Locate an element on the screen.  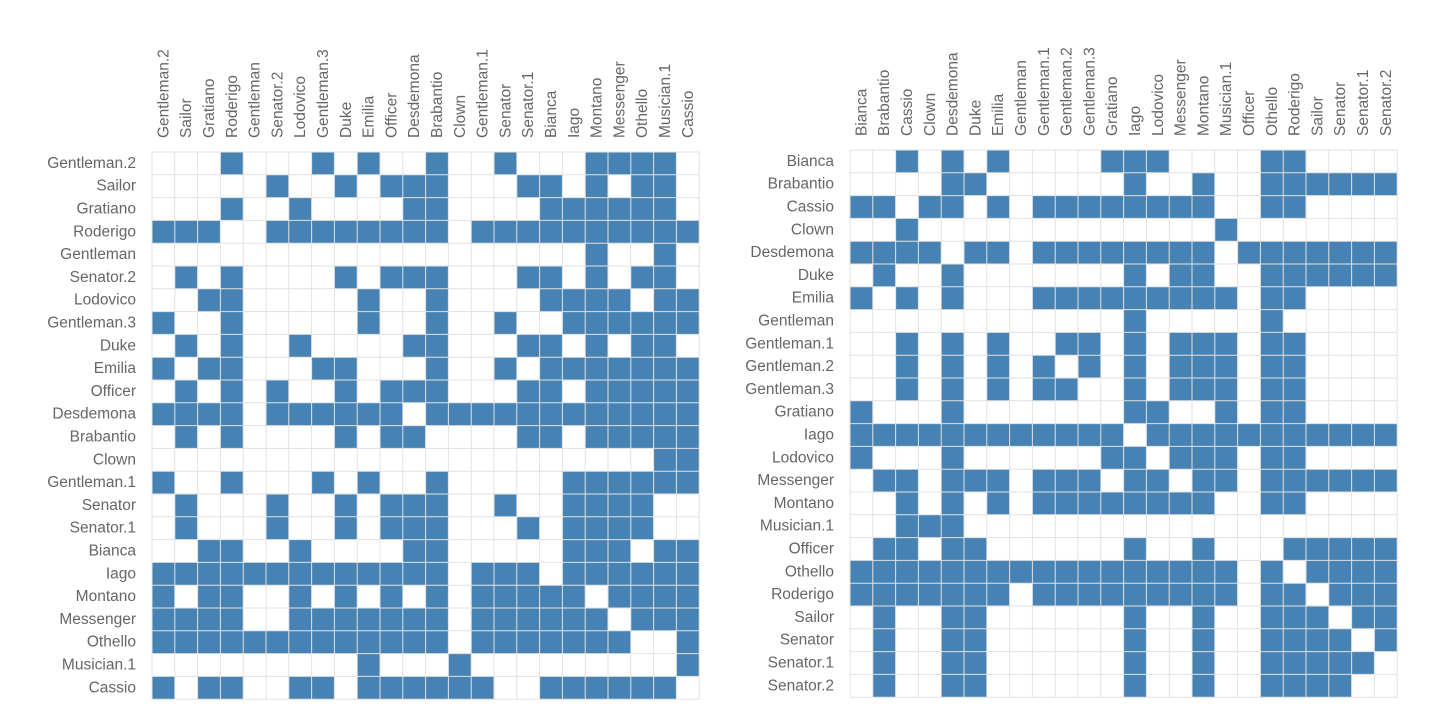
column-label: Emilia is located at coordinates (369, 116).